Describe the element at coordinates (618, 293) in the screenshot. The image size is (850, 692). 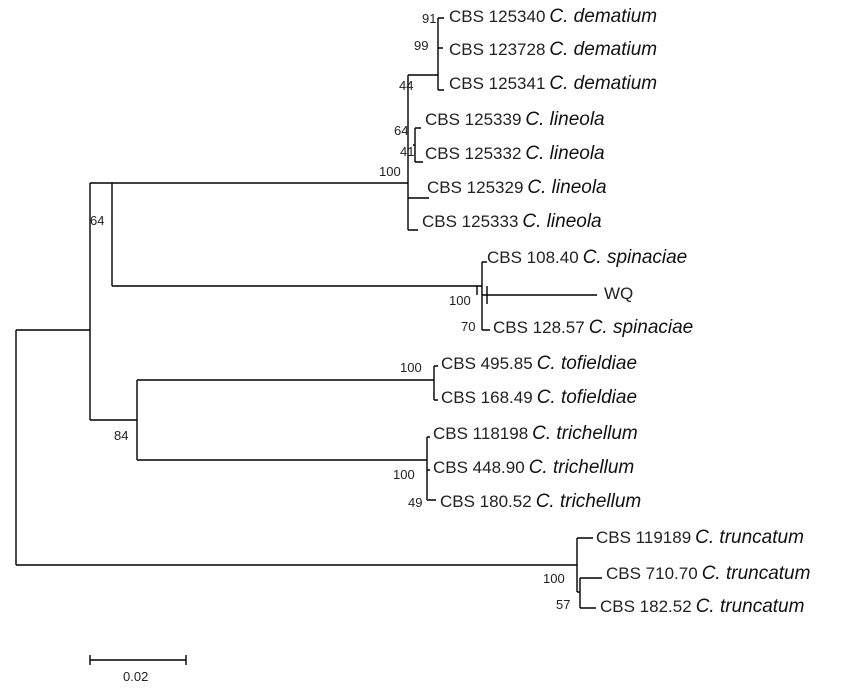
I see `taxon-label-9: WQ` at that location.